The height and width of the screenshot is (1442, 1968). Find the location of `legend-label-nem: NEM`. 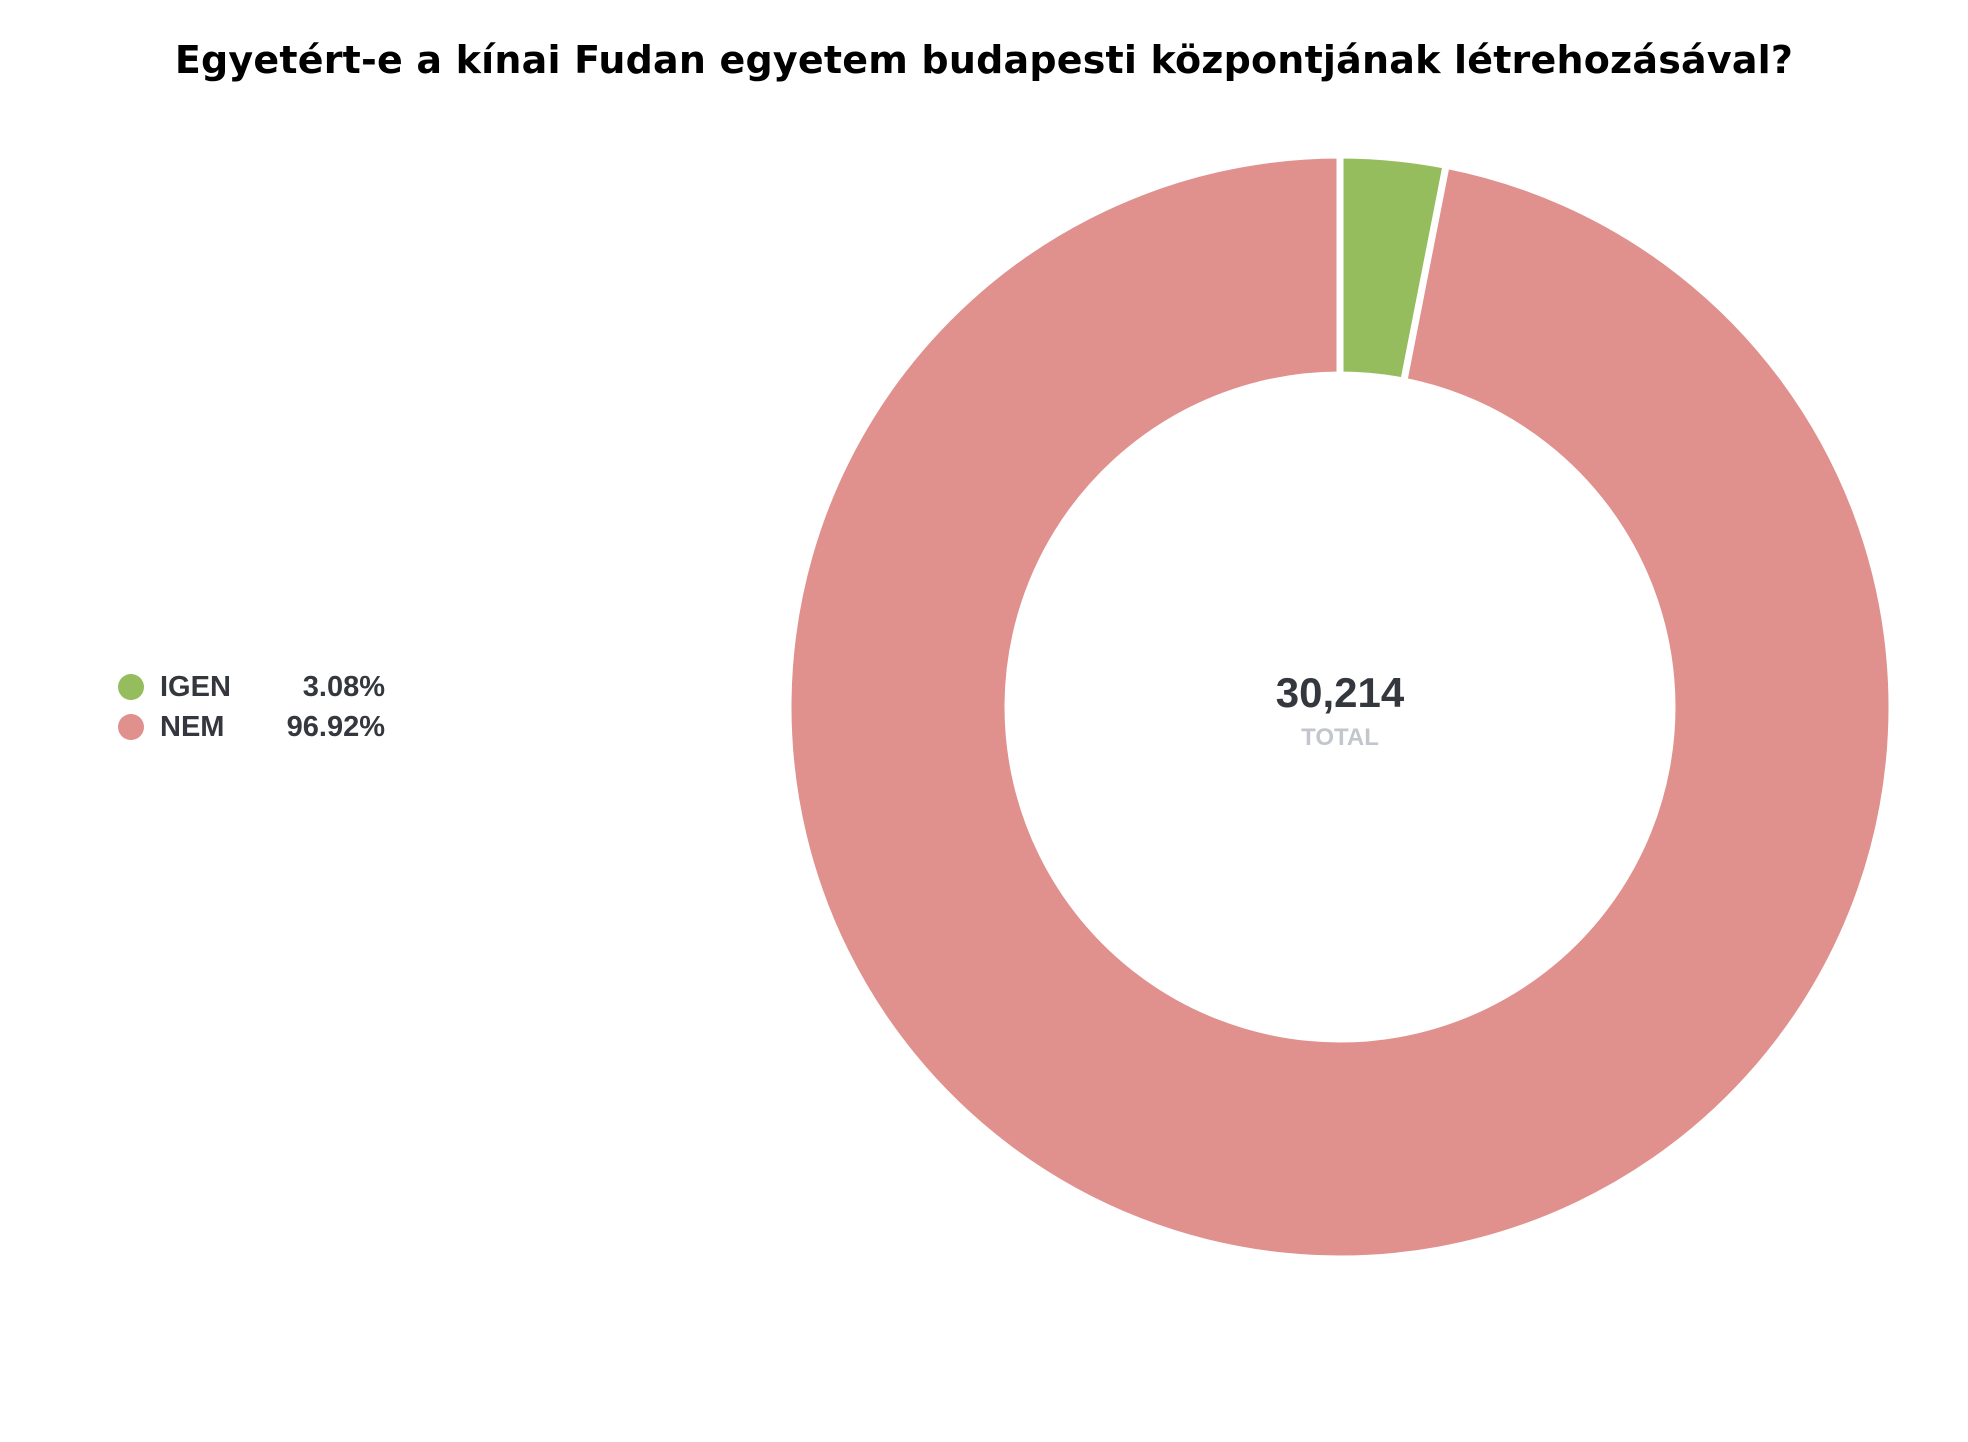

legend-label-nem: NEM is located at coordinates (192, 726).